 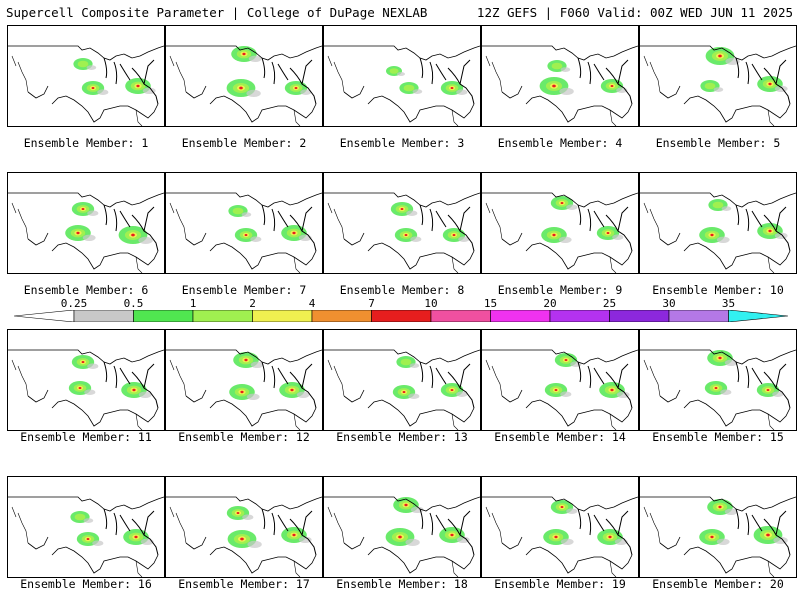 What do you see at coordinates (244, 437) in the screenshot?
I see `ensemble-member-label: Ensemble Member: 12` at bounding box center [244, 437].